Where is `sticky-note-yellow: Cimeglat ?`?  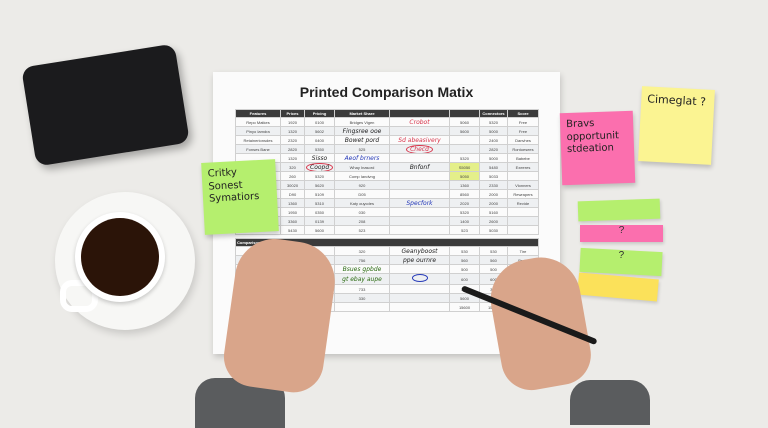 sticky-note-yellow: Cimeglat ? is located at coordinates (676, 125).